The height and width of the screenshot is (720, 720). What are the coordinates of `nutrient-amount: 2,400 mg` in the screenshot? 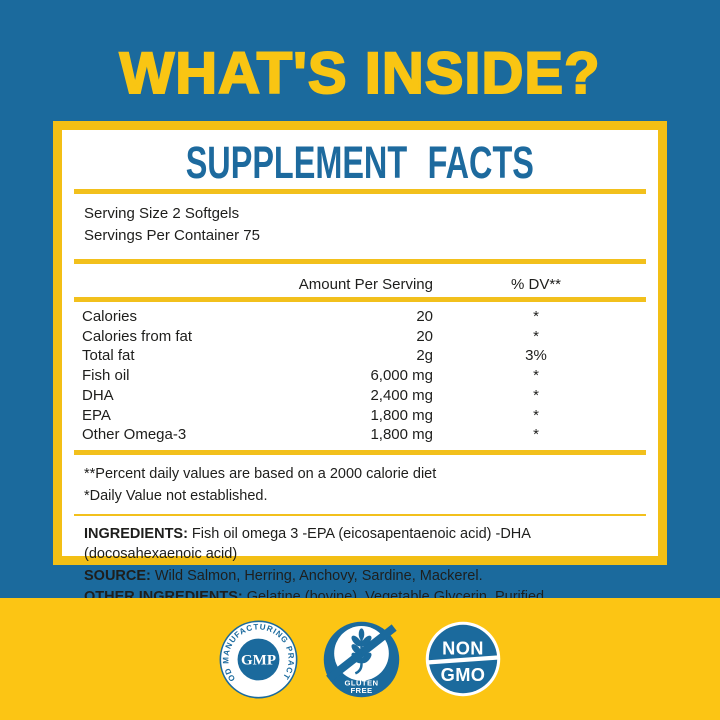 It's located at (401, 395).